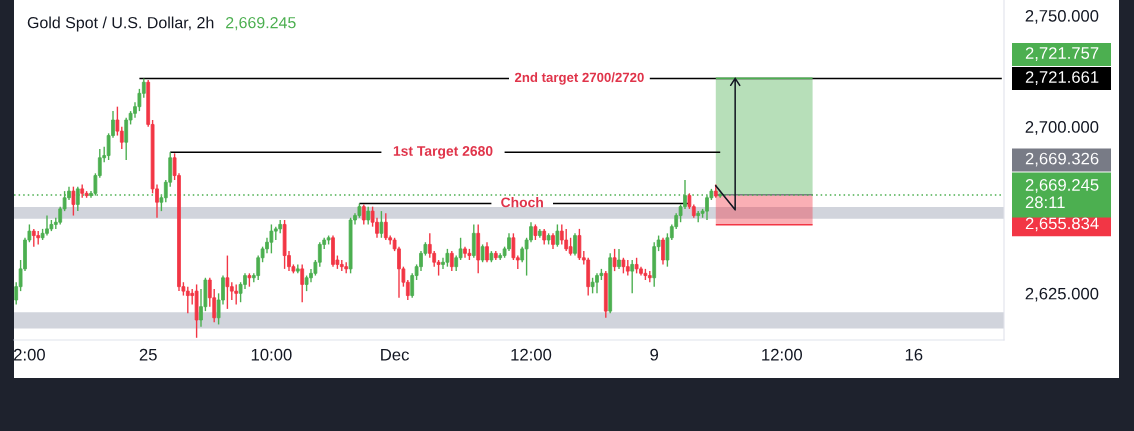 This screenshot has width=1134, height=431. What do you see at coordinates (1062, 159) in the screenshot?
I see `text: 2,669.326` at bounding box center [1062, 159].